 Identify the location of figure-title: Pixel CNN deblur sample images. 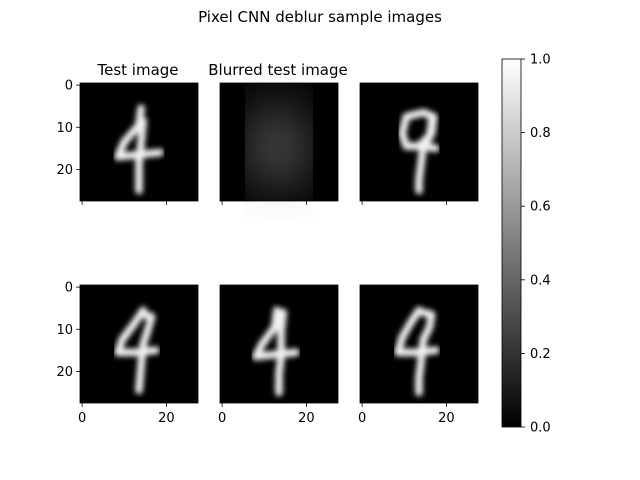
(320, 17).